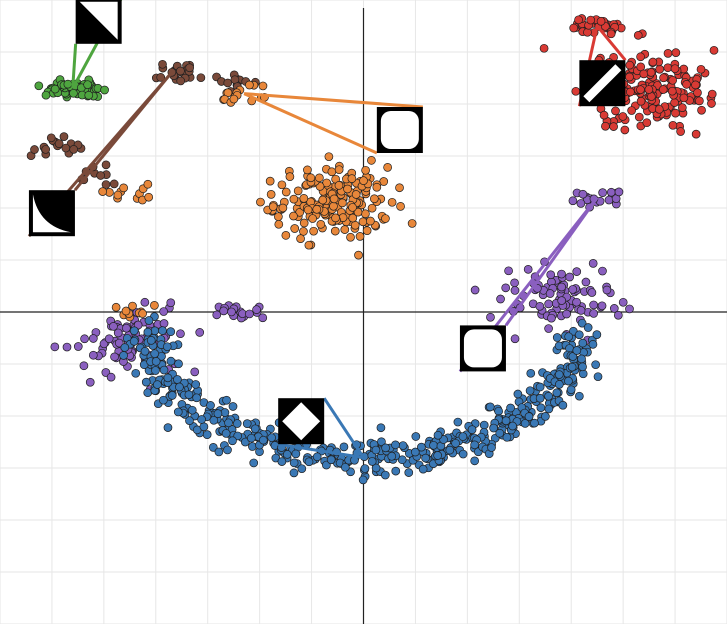 This screenshot has height=624, width=727. I want to click on thumbnail-shape, so click(98, 20).